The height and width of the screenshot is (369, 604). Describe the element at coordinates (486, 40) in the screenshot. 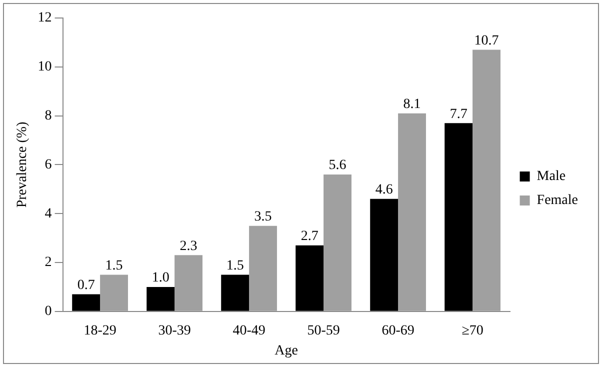

I see `data-label: 10.7` at that location.